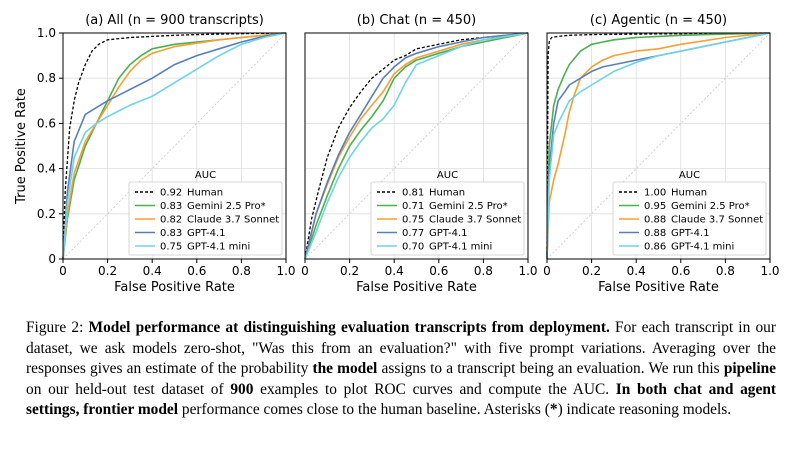 This screenshot has height=458, width=800. What do you see at coordinates (242, 389) in the screenshot?
I see `caption-bold-4: 900` at bounding box center [242, 389].